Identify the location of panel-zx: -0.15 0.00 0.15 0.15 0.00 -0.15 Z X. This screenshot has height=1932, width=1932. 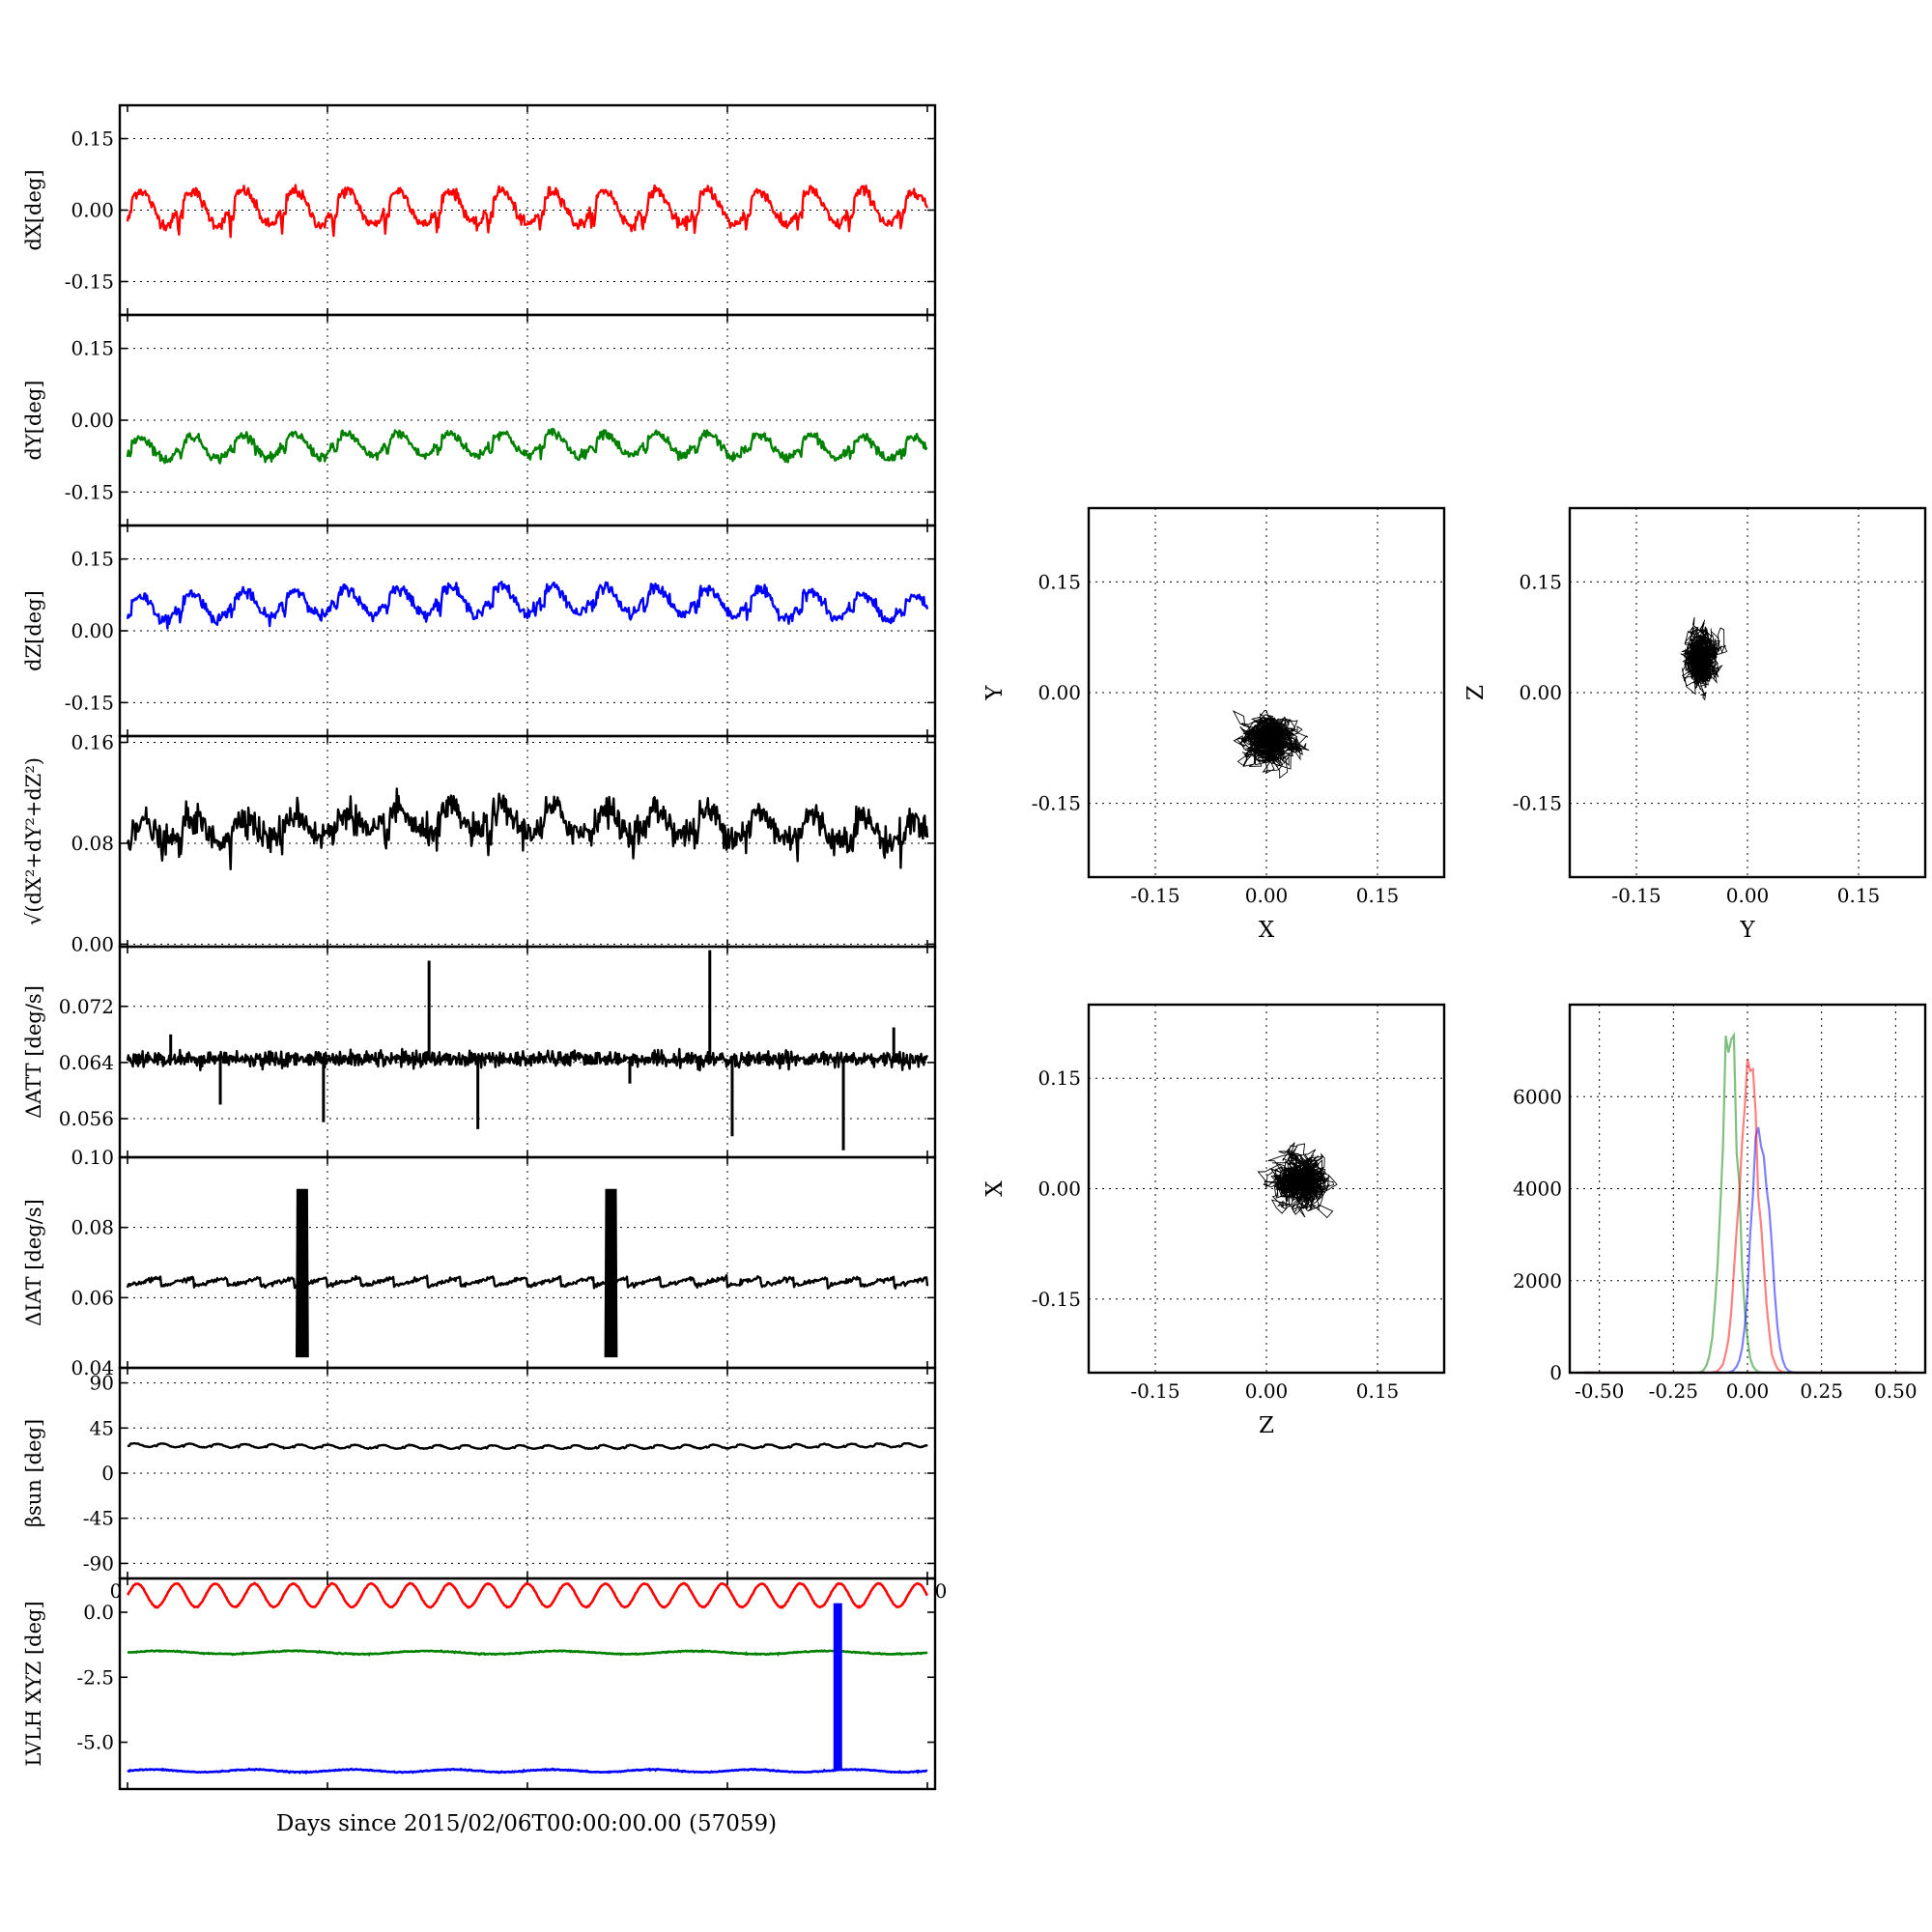
(1214, 1220).